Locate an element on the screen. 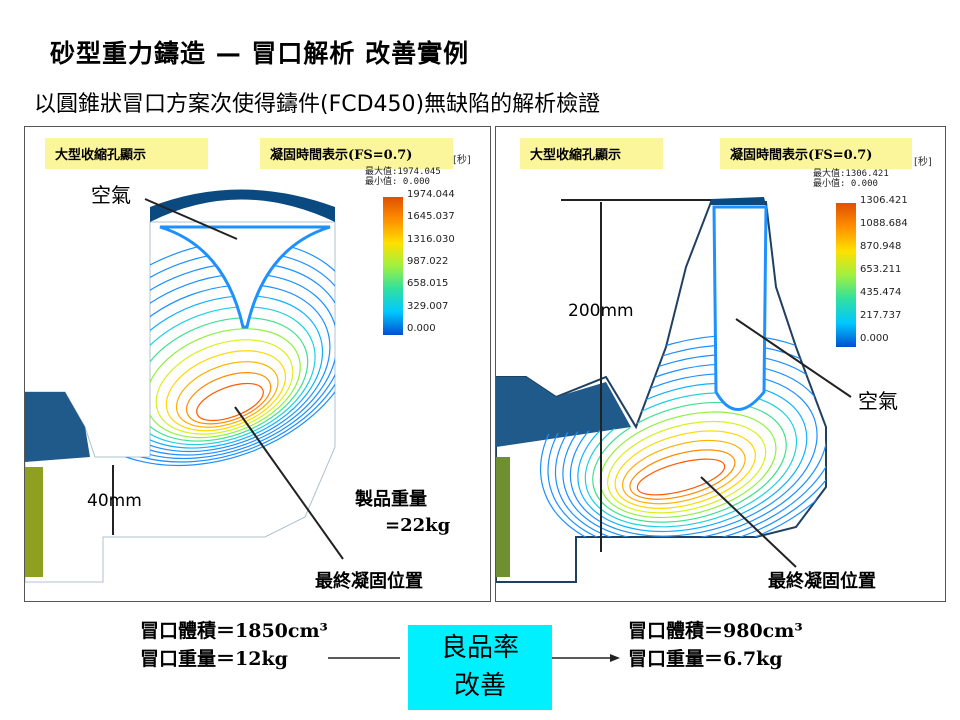 Image resolution: width=960 pixels, height=720 pixels. right-unit: [秒] is located at coordinates (923, 162).